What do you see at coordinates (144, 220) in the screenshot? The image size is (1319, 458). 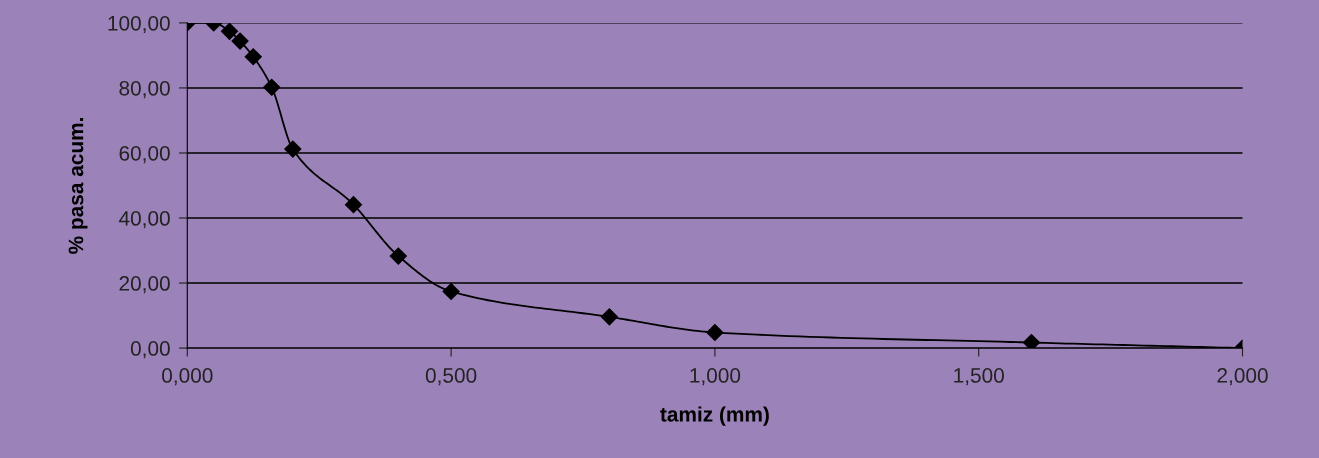 I see `y-tick-label: 40,00` at bounding box center [144, 220].